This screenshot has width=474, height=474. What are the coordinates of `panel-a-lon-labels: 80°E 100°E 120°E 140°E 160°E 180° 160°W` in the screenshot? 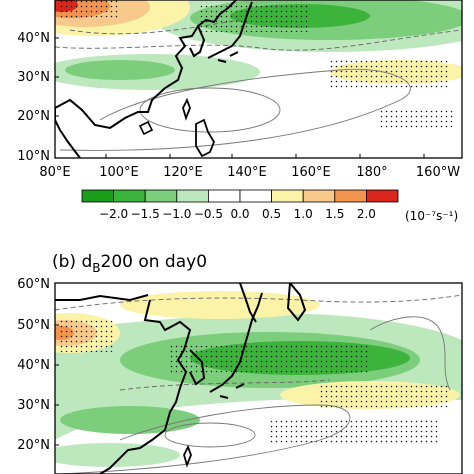 It's located at (249, 172).